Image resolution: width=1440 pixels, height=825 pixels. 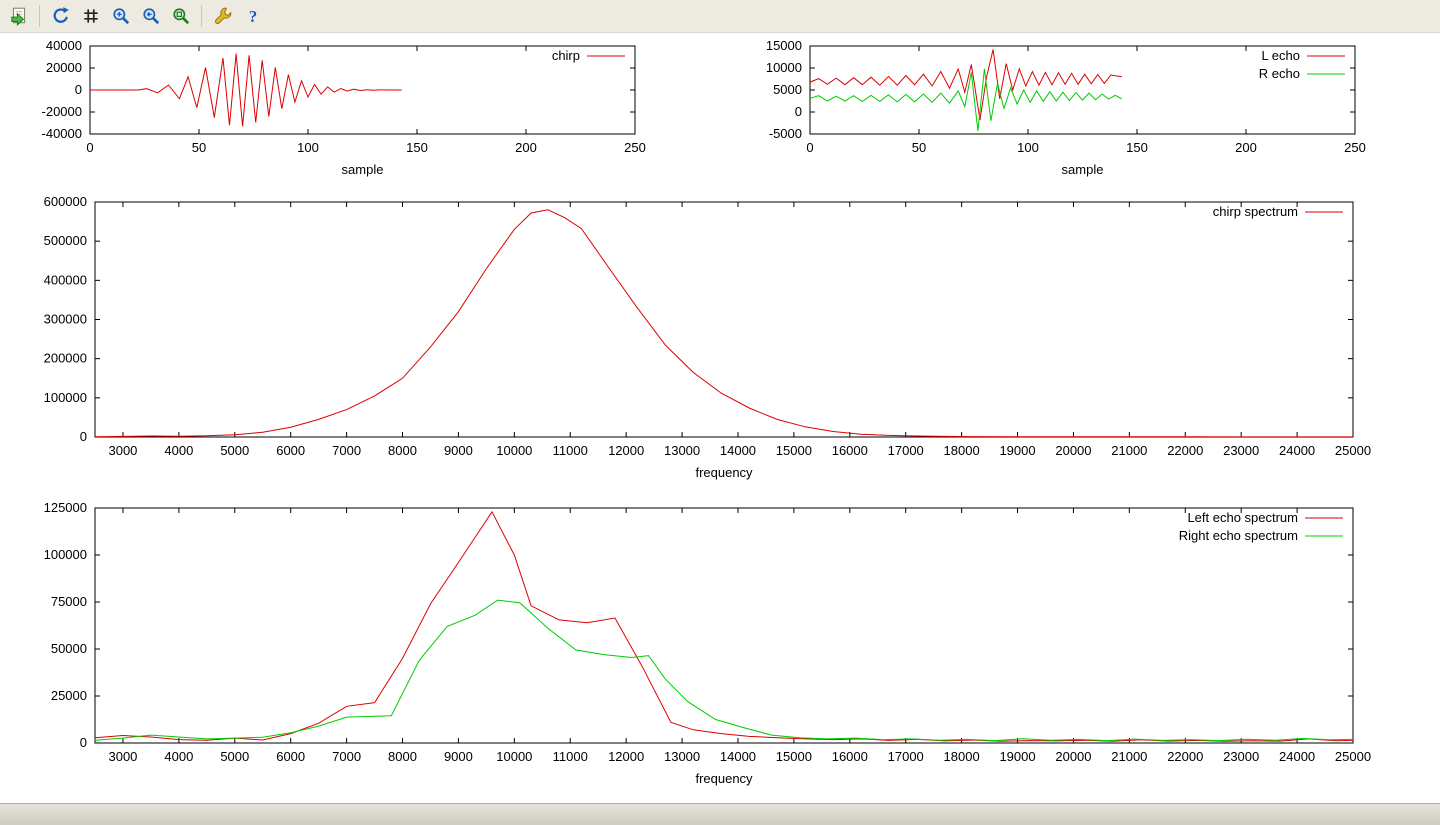 I want to click on zoom-autoscale-button, so click(x=180, y=16).